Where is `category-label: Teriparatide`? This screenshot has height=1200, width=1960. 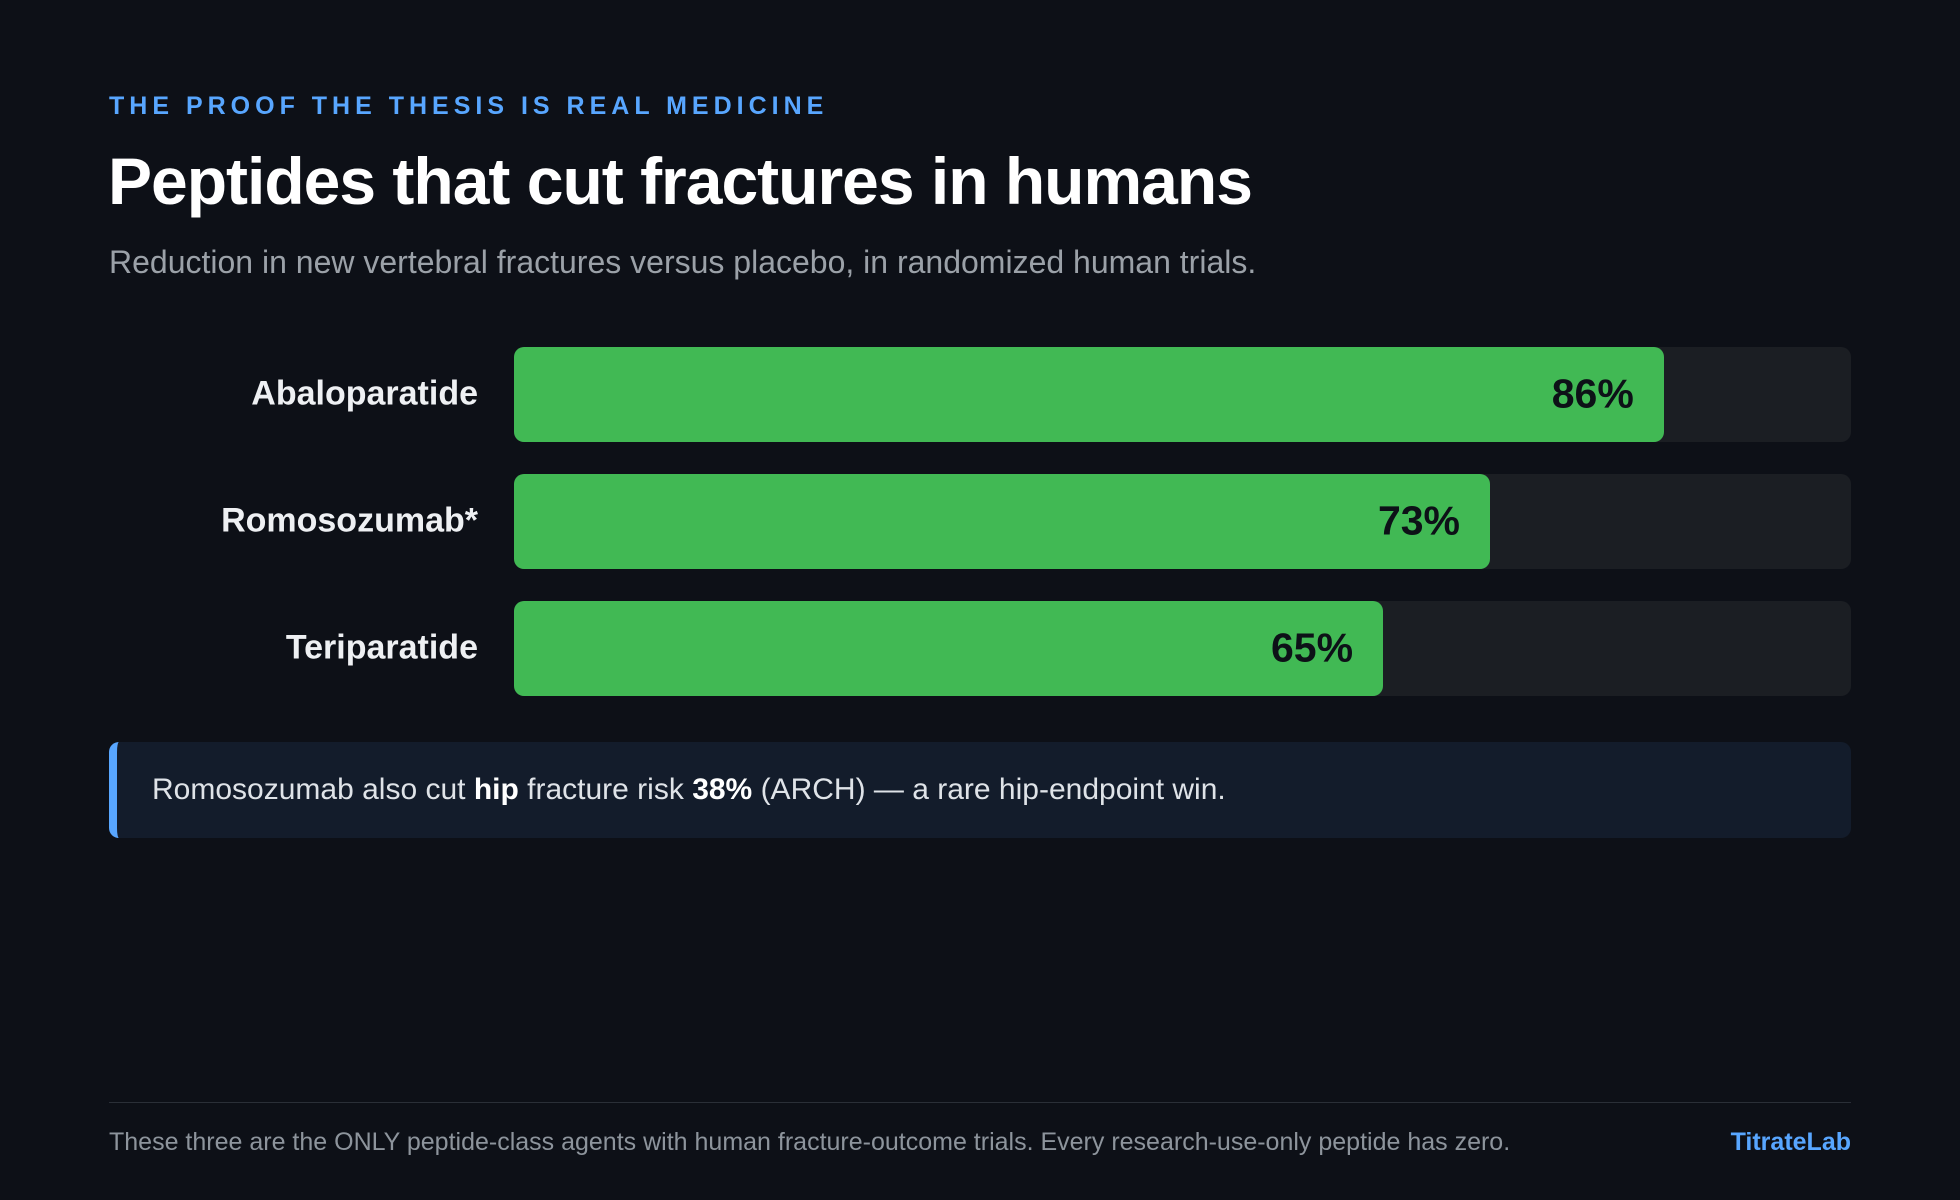 category-label: Teriparatide is located at coordinates (381, 647).